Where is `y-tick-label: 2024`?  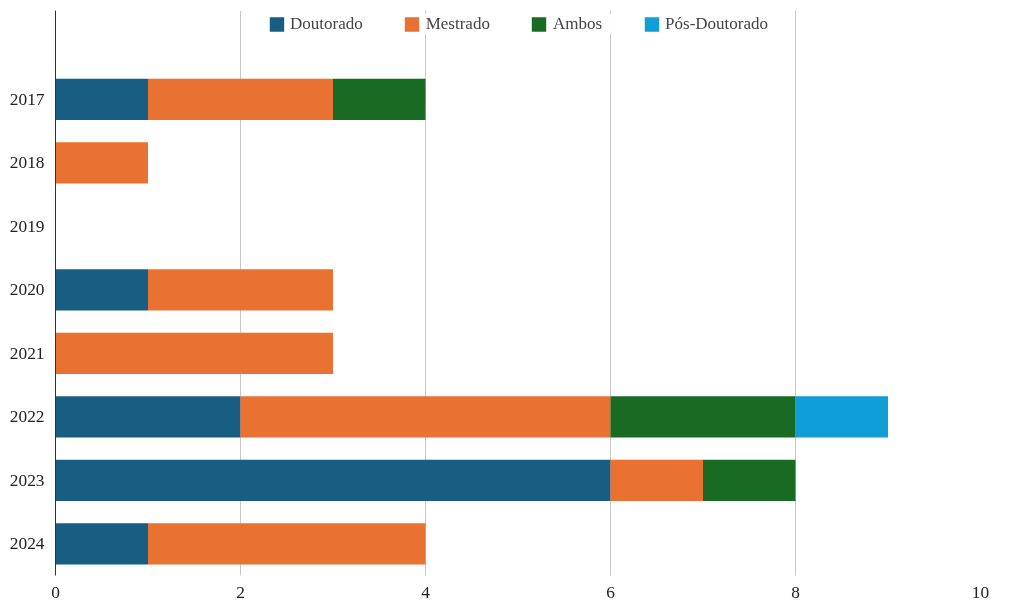
y-tick-label: 2024 is located at coordinates (27, 544).